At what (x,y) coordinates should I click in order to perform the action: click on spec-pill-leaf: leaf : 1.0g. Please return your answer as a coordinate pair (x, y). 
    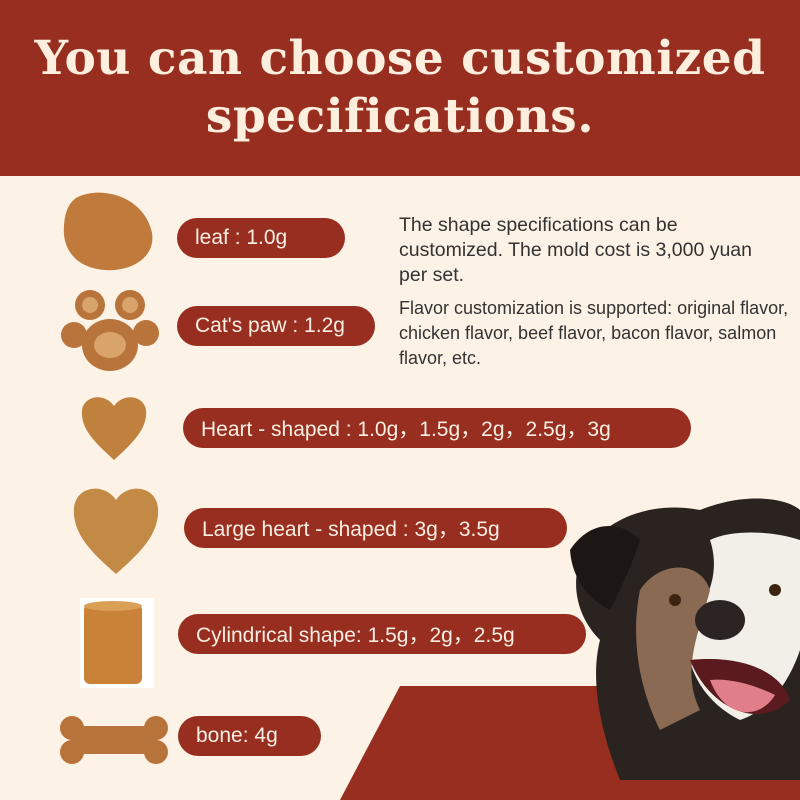
    Looking at the image, I should click on (261, 238).